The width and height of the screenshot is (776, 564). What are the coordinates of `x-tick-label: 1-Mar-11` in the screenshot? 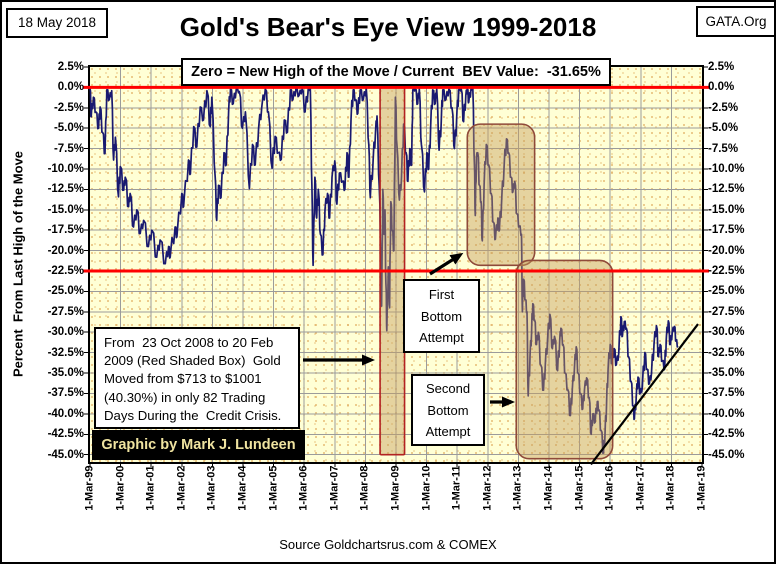 It's located at (456, 488).